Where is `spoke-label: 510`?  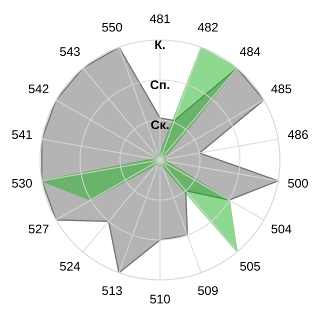
spoke-label: 510 is located at coordinates (160, 299).